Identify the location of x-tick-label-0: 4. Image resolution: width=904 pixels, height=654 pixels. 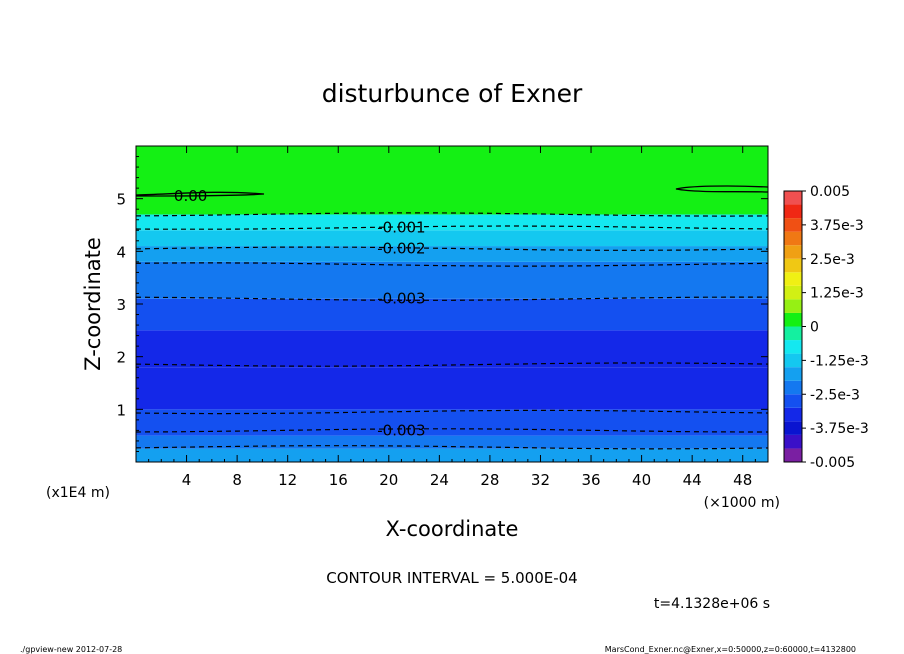
(187, 480).